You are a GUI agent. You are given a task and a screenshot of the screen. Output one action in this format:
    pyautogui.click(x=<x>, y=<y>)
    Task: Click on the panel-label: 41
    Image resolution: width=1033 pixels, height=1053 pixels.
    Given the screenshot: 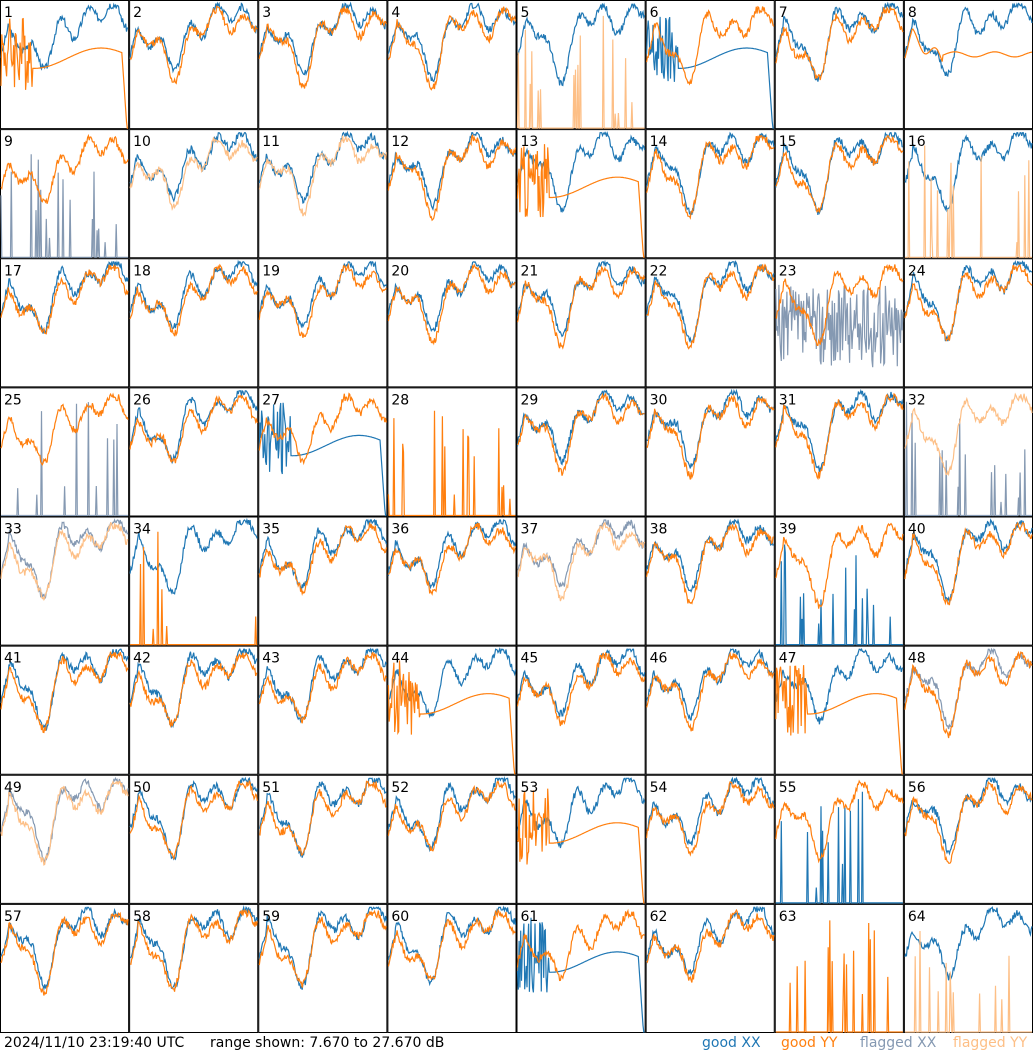 What is the action you would take?
    pyautogui.click(x=13, y=659)
    